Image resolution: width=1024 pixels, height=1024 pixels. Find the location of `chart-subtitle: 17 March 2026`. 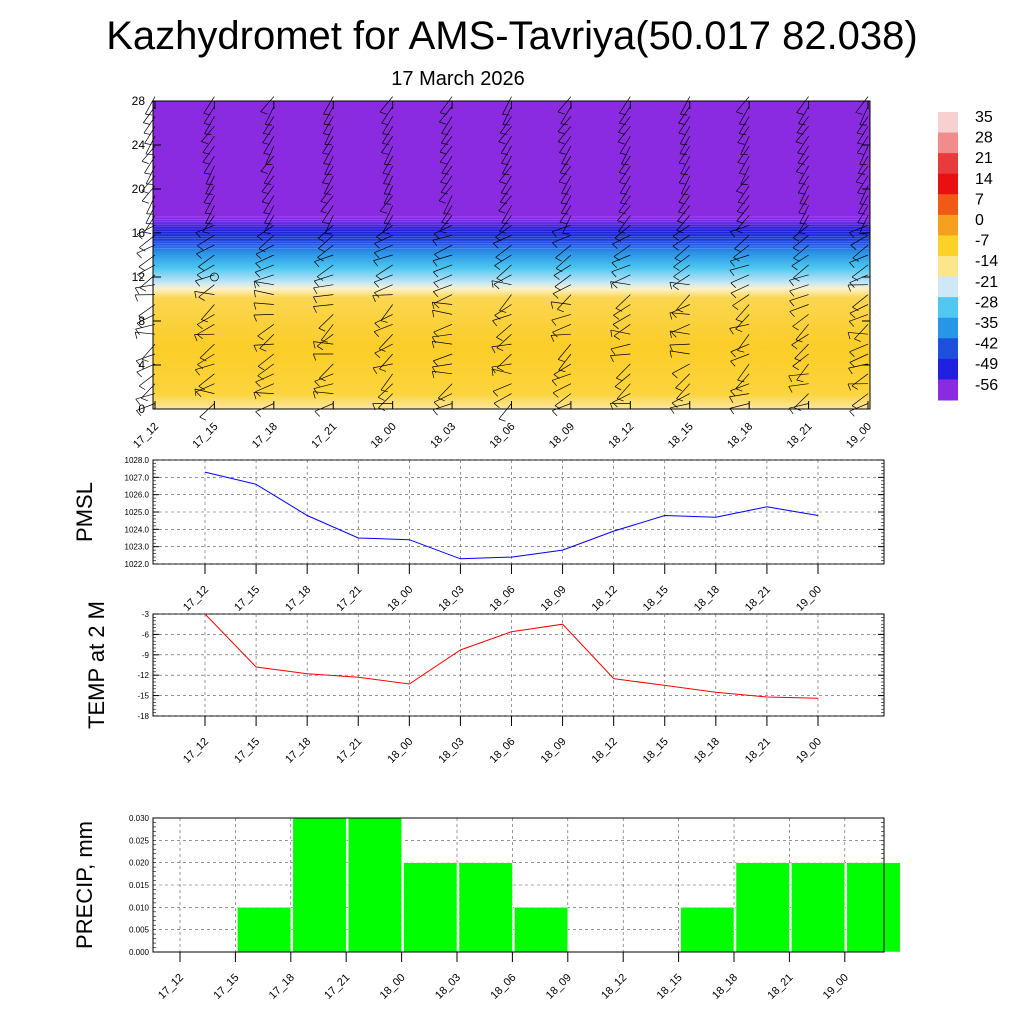

chart-subtitle: 17 March 2026 is located at coordinates (458, 79).